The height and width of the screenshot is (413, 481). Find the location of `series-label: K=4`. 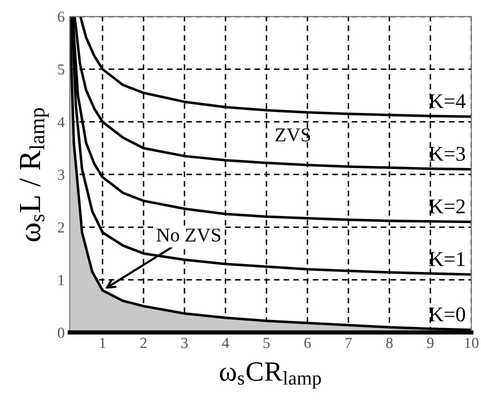

series-label: K=4 is located at coordinates (447, 101).